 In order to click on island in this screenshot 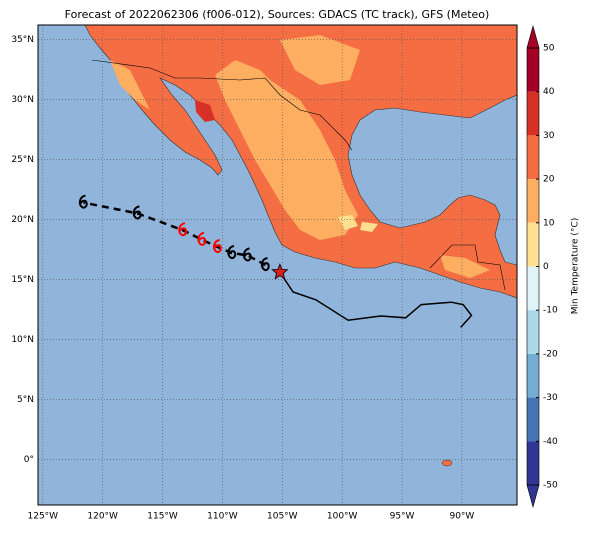, I will do `click(447, 463)`.